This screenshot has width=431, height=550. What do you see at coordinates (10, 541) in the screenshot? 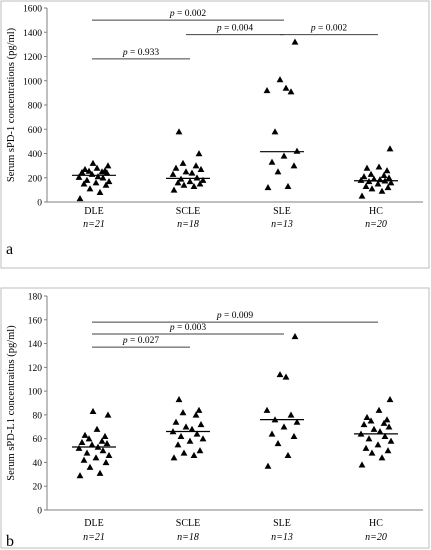
I see `panel-letter: b` at bounding box center [10, 541].